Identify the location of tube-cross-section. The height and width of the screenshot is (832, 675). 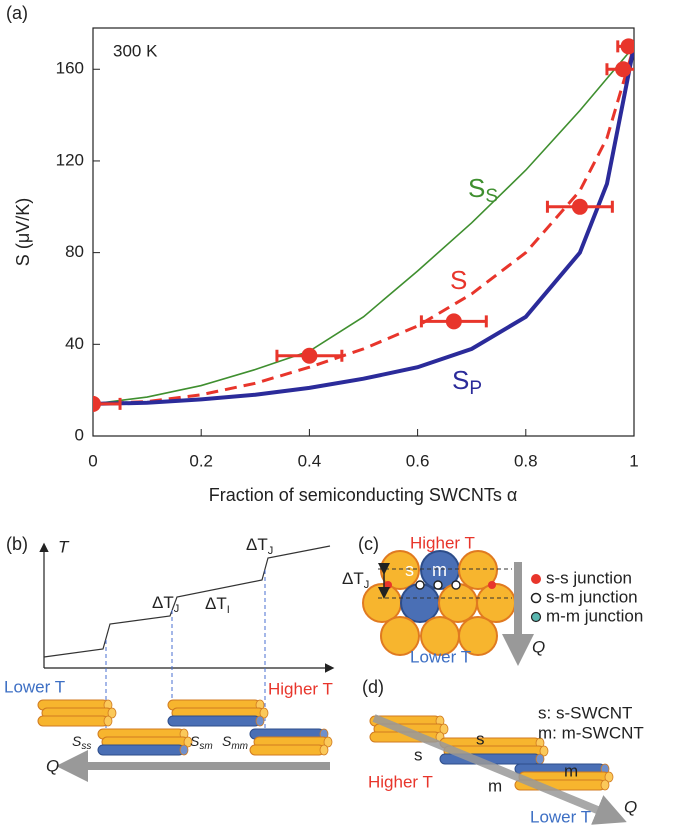
(439, 603).